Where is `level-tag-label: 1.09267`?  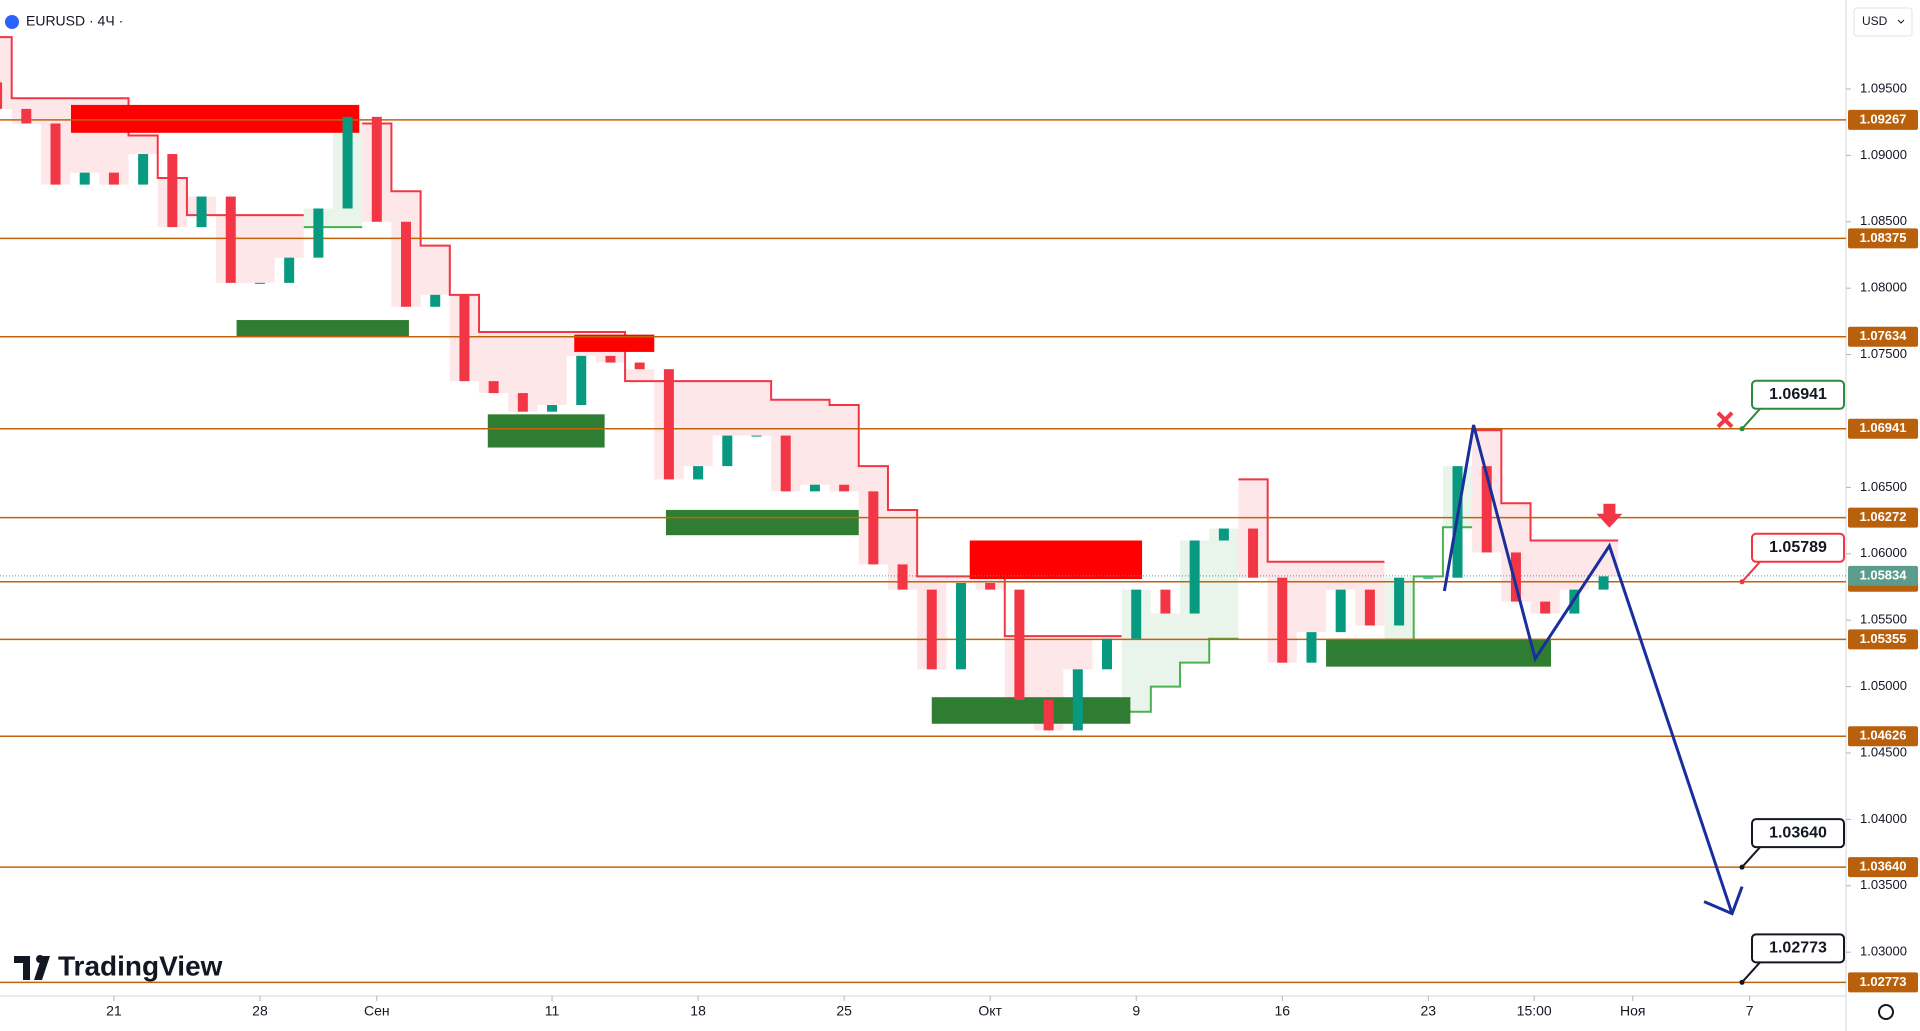
level-tag-label: 1.09267 is located at coordinates (1883, 118).